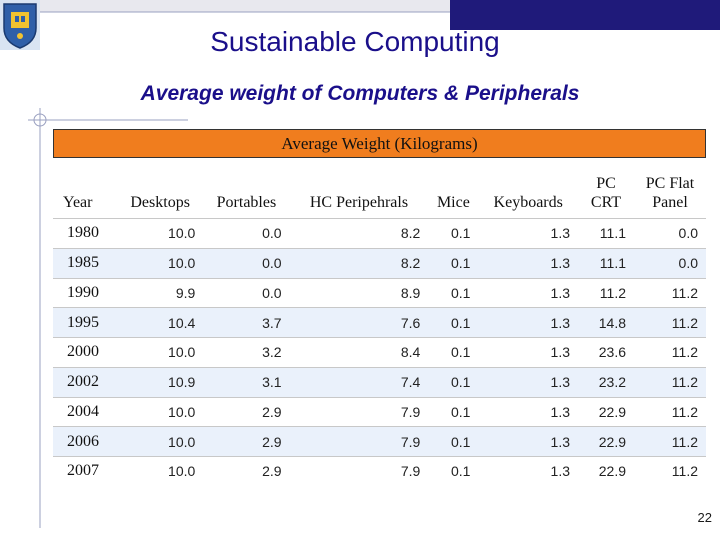 This screenshot has height=540, width=720. I want to click on table-row: 2004 10.0 2.9 7.9 0.1 1.3 22.9 11.2, so click(379, 411).